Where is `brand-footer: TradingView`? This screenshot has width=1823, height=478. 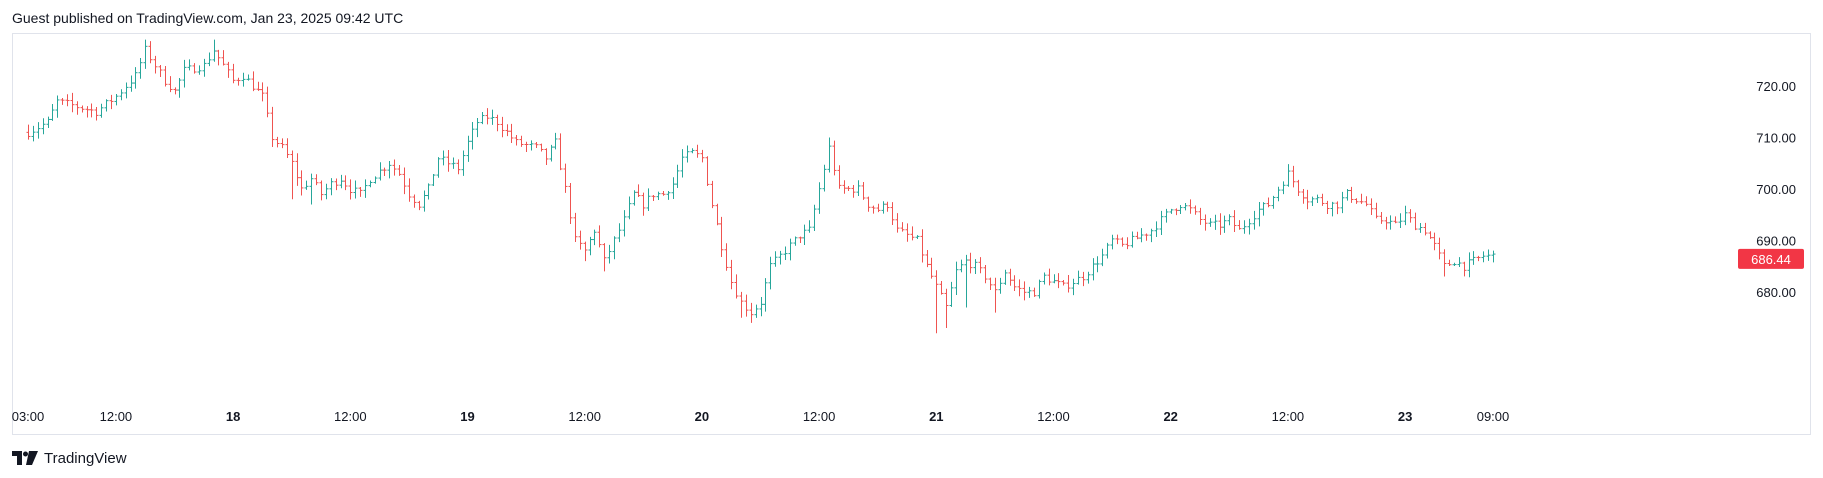
brand-footer: TradingView is located at coordinates (69, 458).